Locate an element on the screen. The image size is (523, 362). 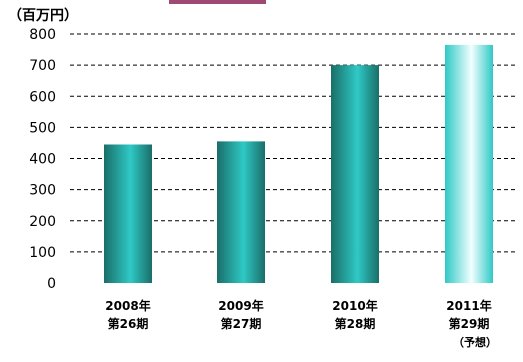
x-tick-label-year: 2011年 is located at coordinates (468, 305).